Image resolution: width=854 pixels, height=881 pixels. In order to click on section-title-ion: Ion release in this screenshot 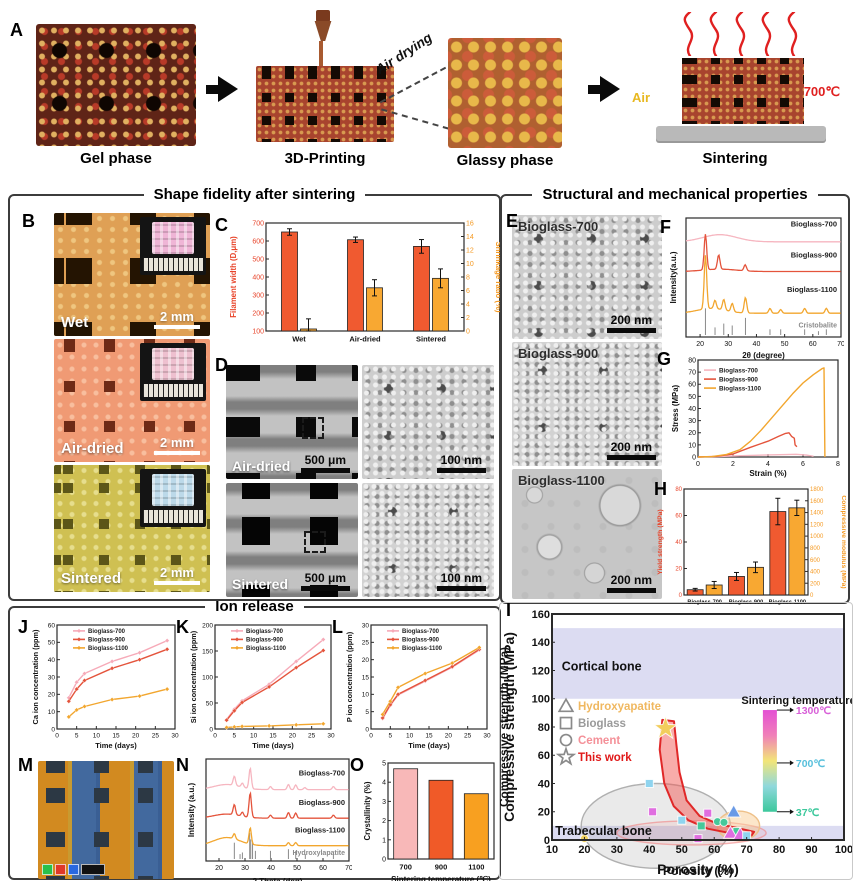, I will do `click(254, 606)`.